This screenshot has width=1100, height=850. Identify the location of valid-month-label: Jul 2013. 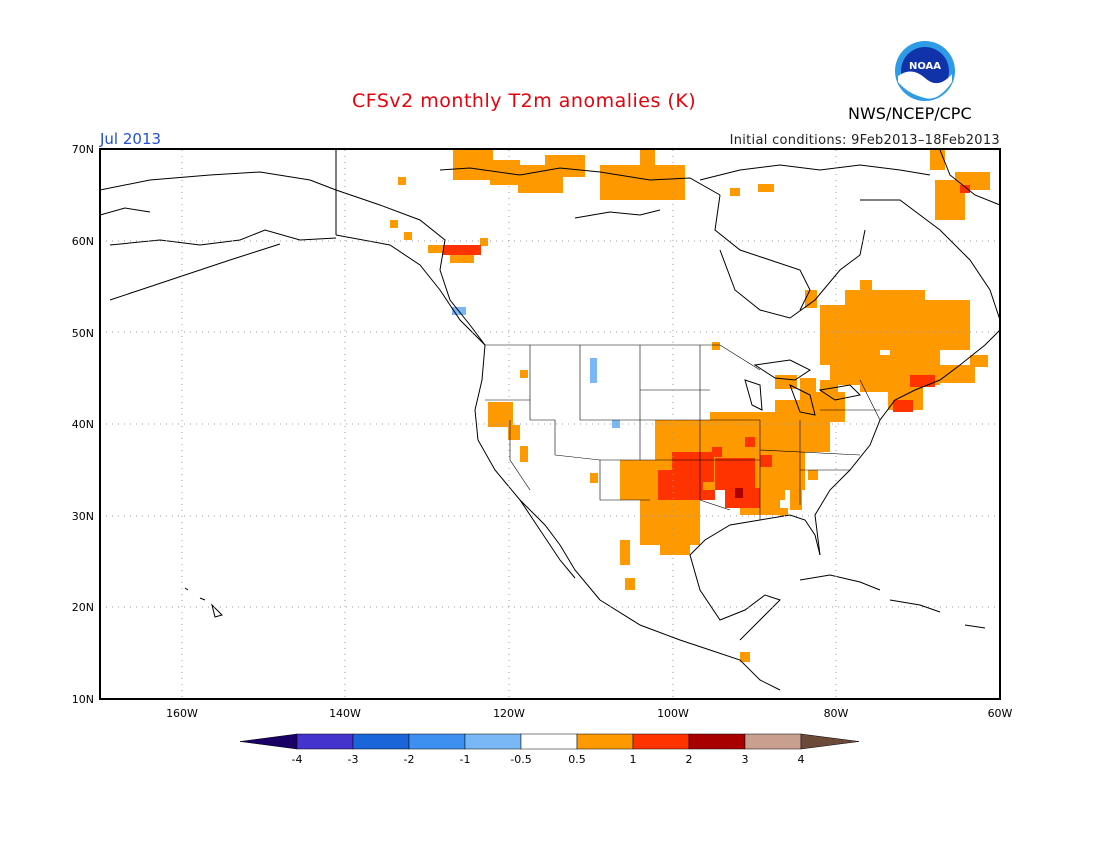
(131, 139).